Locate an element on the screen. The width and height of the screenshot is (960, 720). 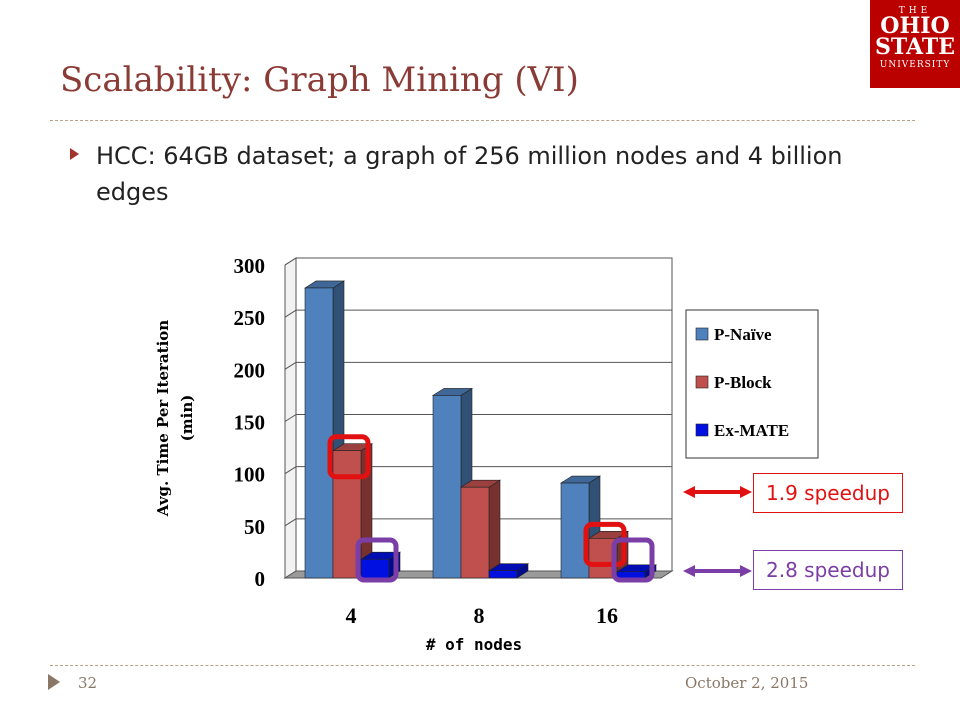
legend-label: P-Block is located at coordinates (743, 382).